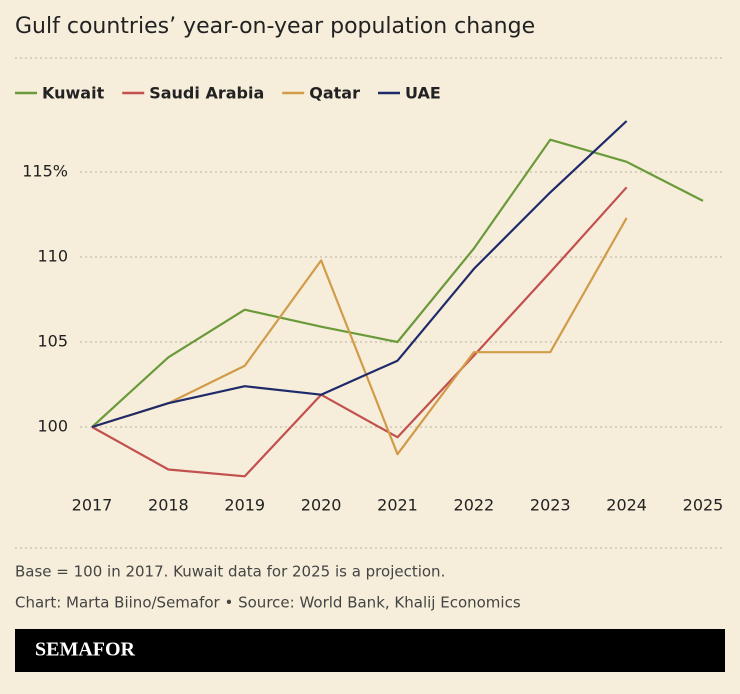 The image size is (740, 694). Describe the element at coordinates (397, 505) in the screenshot. I see `x-tick-label: 2021` at that location.